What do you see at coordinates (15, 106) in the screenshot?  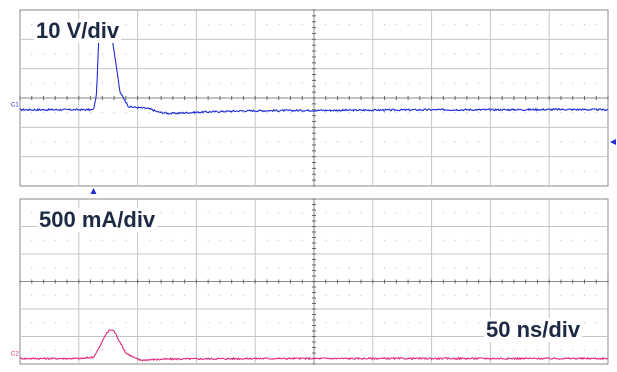 I see `channel-label: C1` at bounding box center [15, 106].